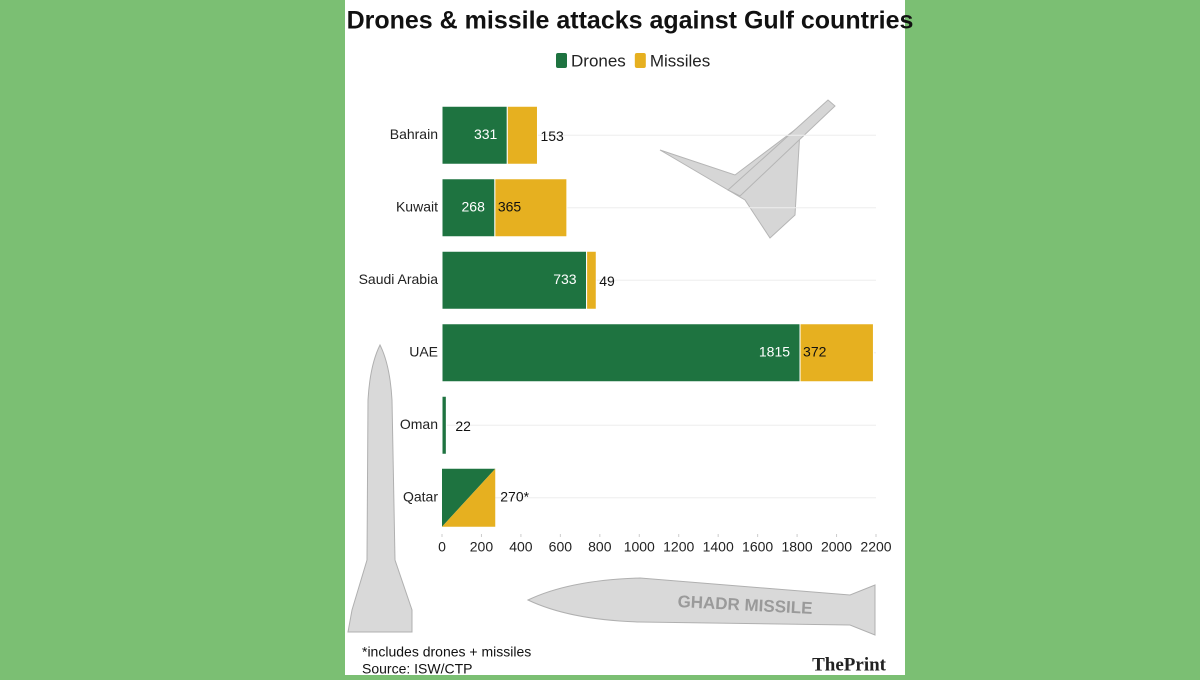 The height and width of the screenshot is (680, 1200). Describe the element at coordinates (442, 547) in the screenshot. I see `x-tick-label: 0` at that location.